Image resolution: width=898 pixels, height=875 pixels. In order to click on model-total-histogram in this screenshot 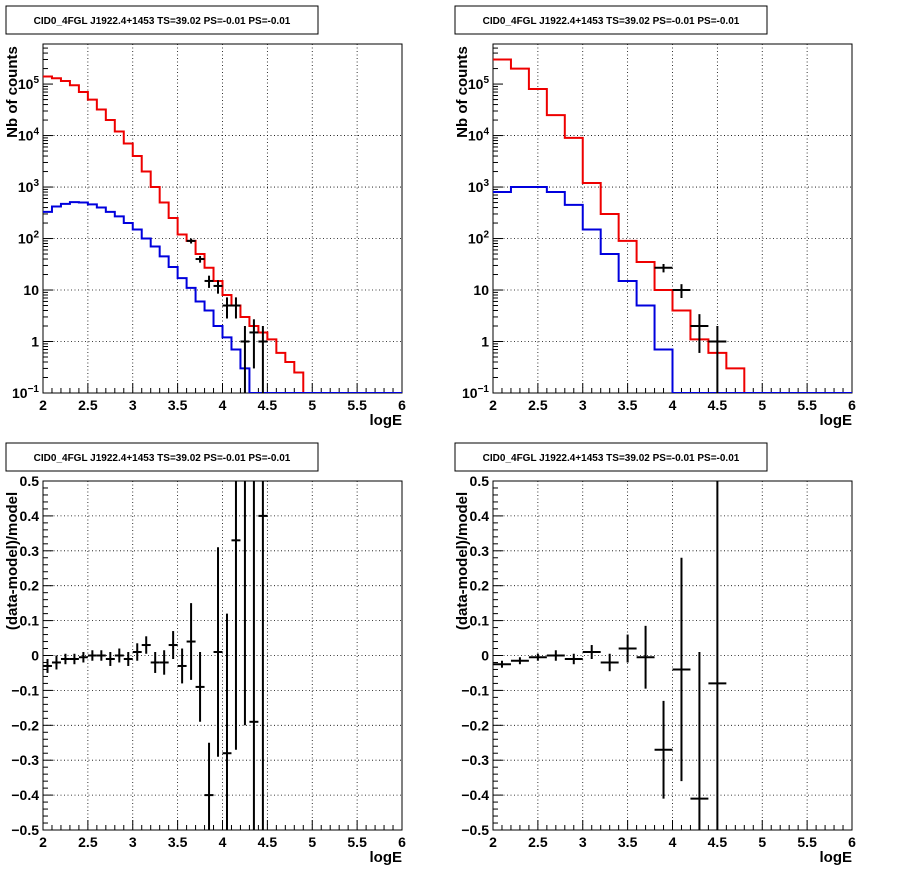, I will do `click(222, 234)`.